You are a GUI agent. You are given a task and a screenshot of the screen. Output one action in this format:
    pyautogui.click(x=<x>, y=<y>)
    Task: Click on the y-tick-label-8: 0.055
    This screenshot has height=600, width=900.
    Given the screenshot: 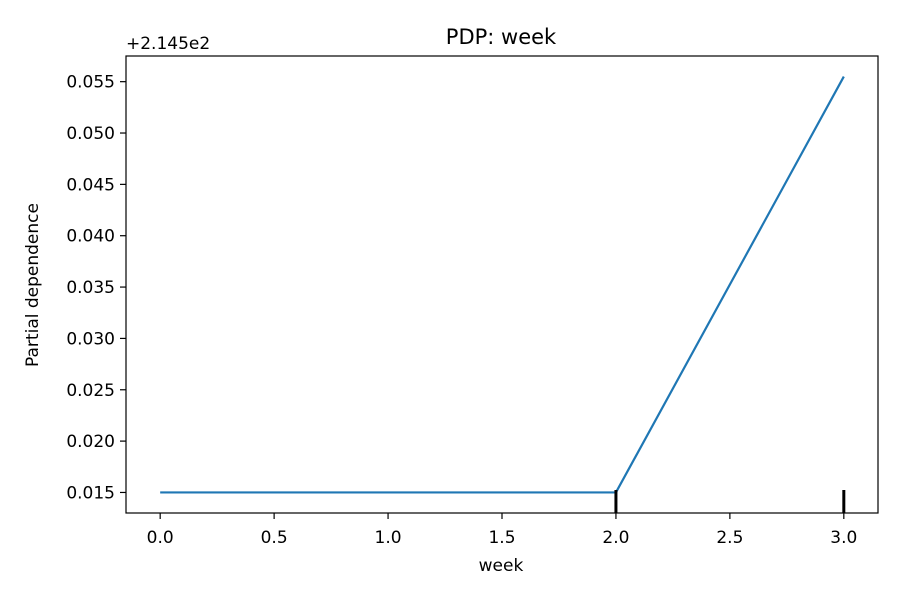 What is the action you would take?
    pyautogui.click(x=90, y=83)
    